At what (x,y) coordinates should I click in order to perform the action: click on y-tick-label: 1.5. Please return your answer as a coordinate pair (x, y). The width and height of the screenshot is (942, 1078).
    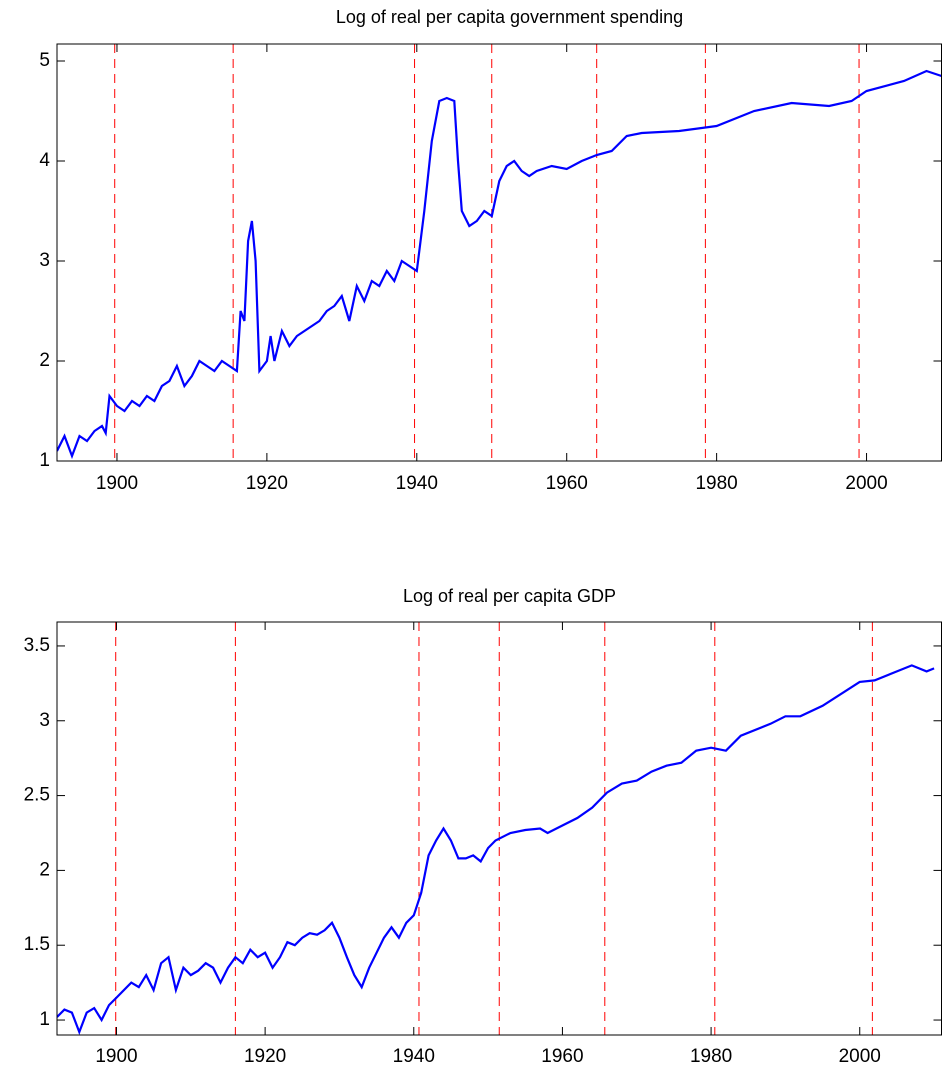
    Looking at the image, I should click on (37, 944).